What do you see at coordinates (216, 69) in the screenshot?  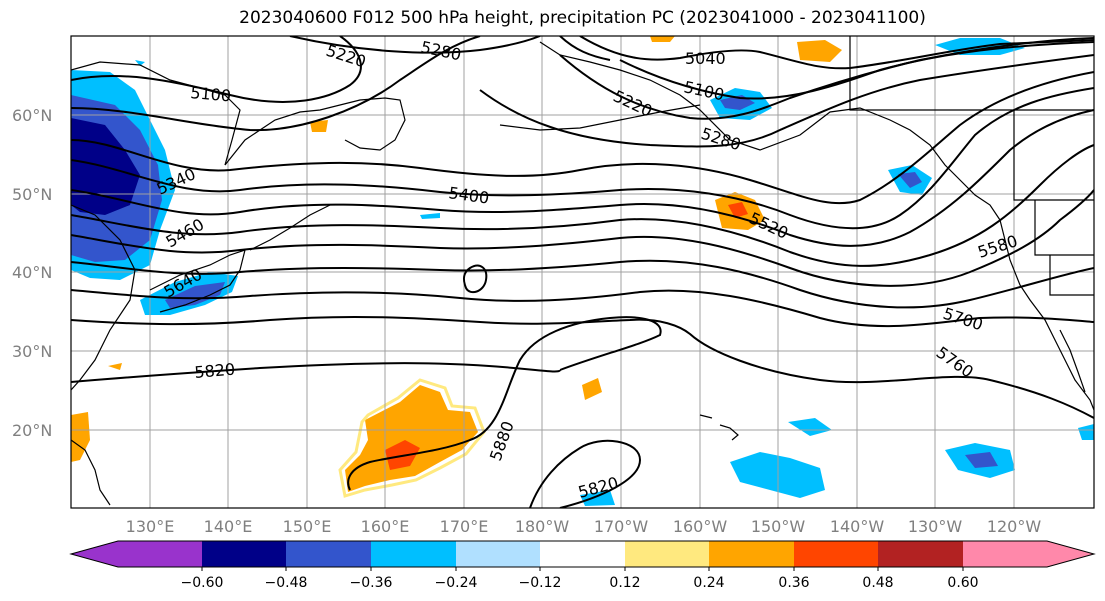 I see `contour-5100-w` at bounding box center [216, 69].